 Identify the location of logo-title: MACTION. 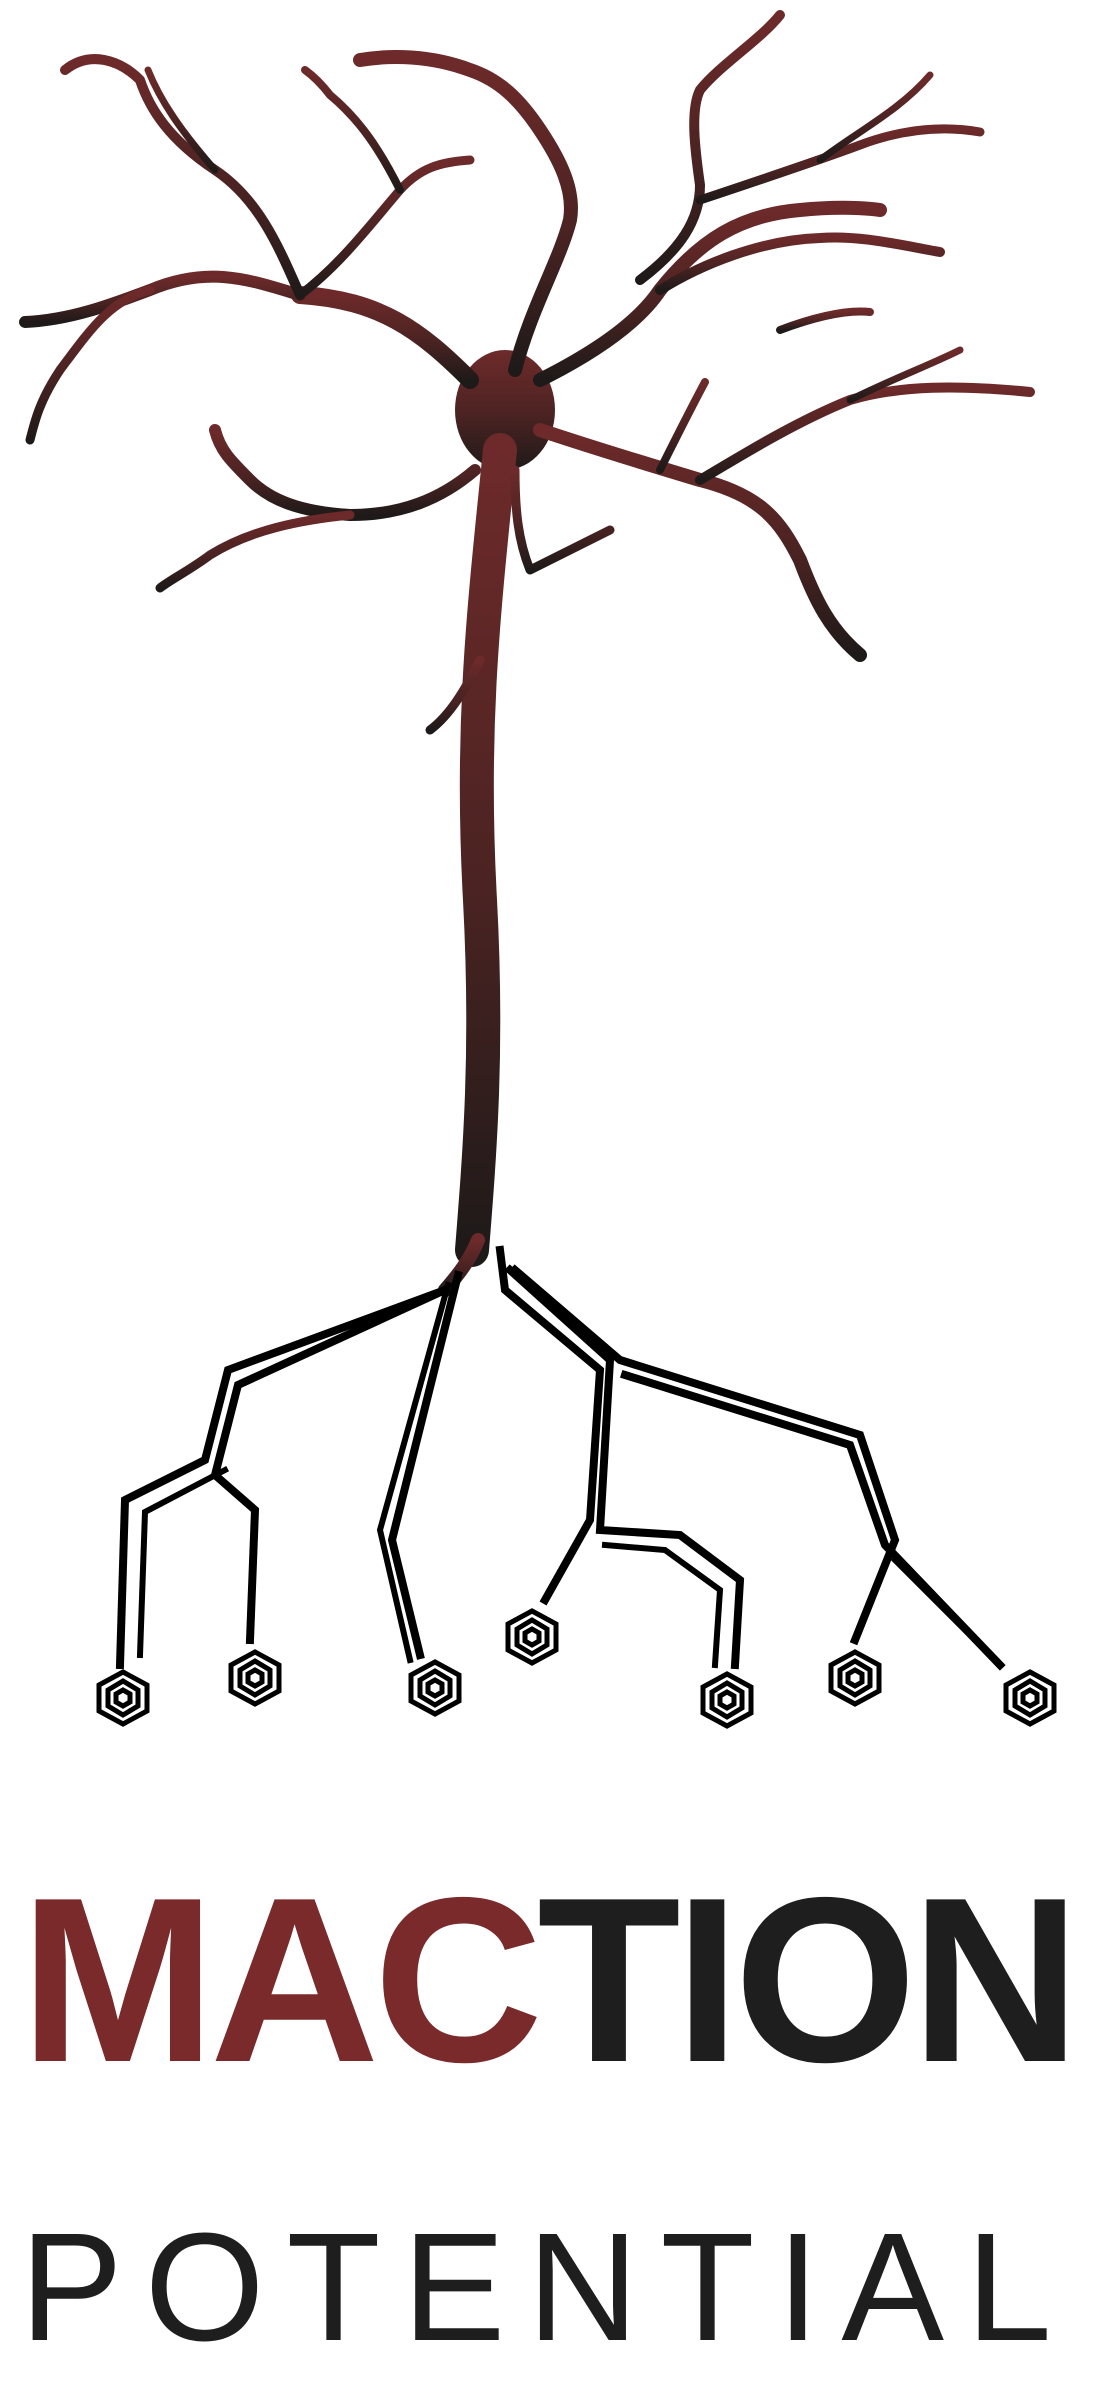
(550, 1980).